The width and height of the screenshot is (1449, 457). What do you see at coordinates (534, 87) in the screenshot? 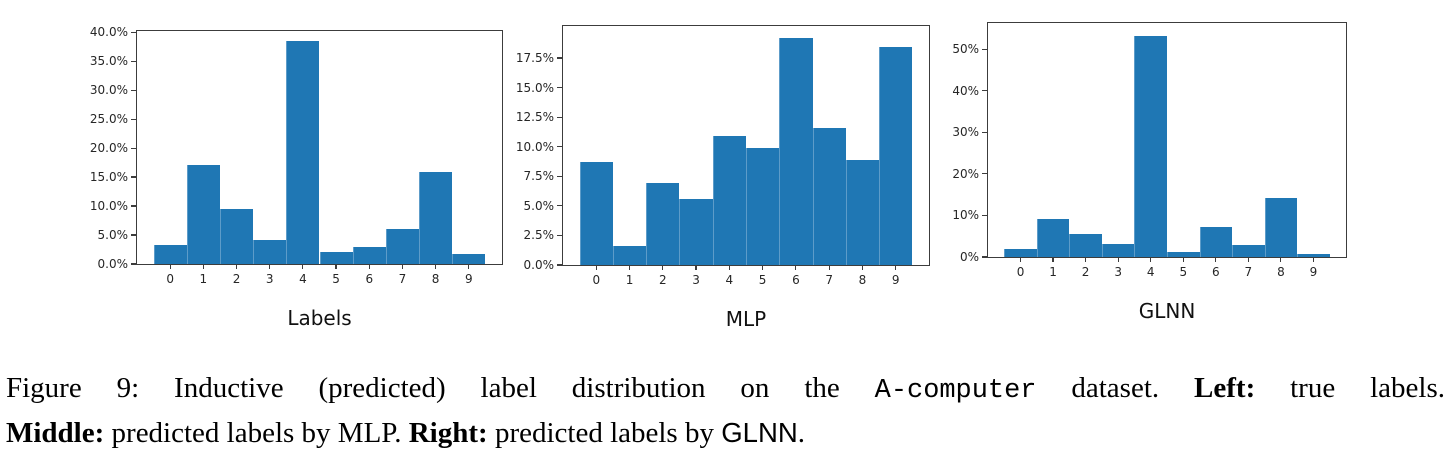
I see `y-tick-label: 15.0%` at bounding box center [534, 87].